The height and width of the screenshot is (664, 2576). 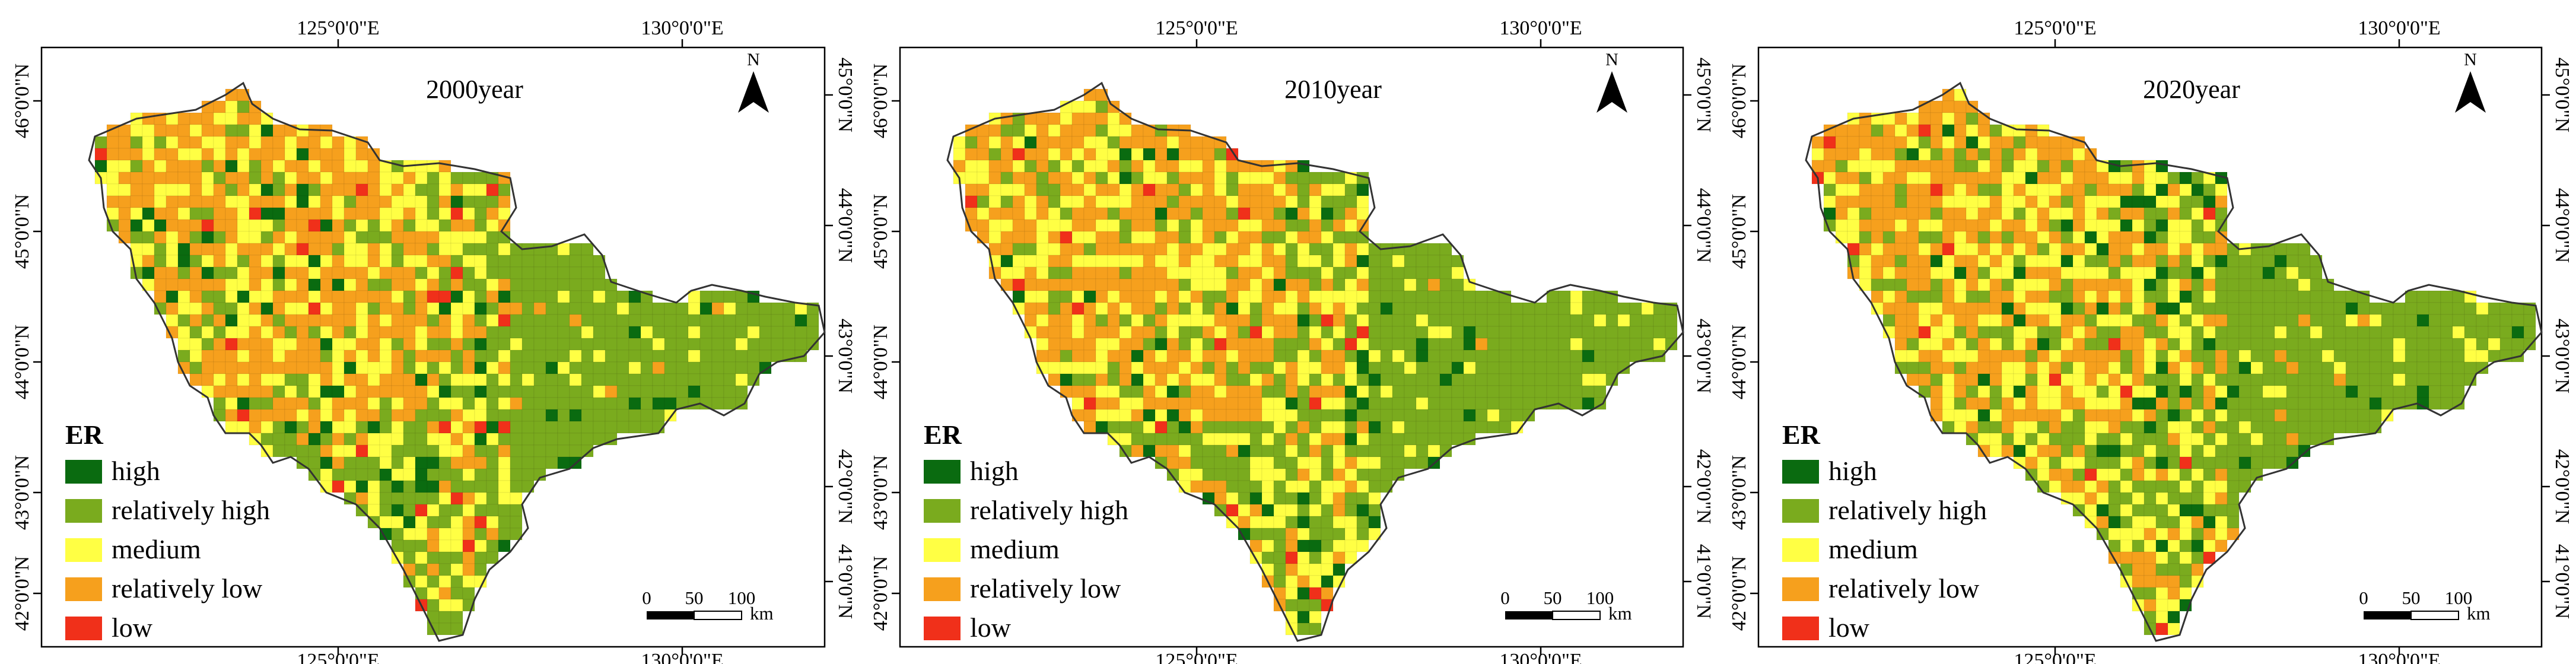 What do you see at coordinates (1907, 510) in the screenshot?
I see `legend-label: relatively high` at bounding box center [1907, 510].